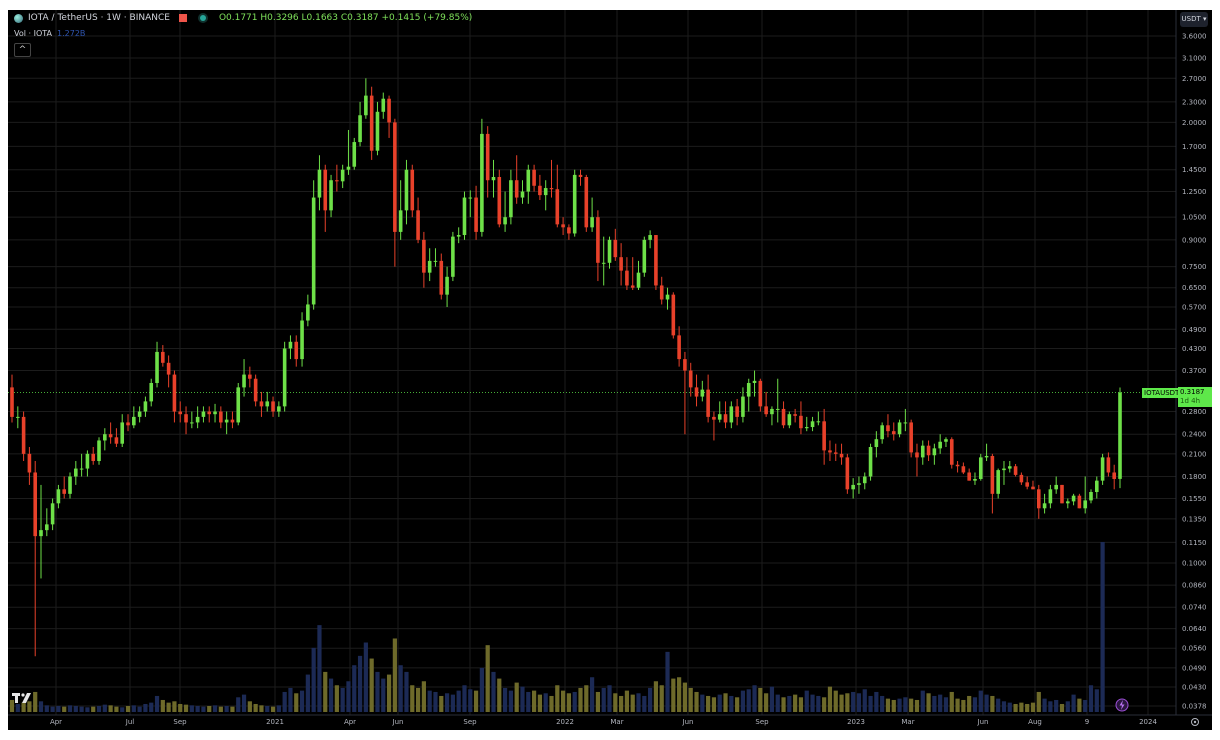 The height and width of the screenshot is (740, 1220). I want to click on flag-icon, so click(182, 18).